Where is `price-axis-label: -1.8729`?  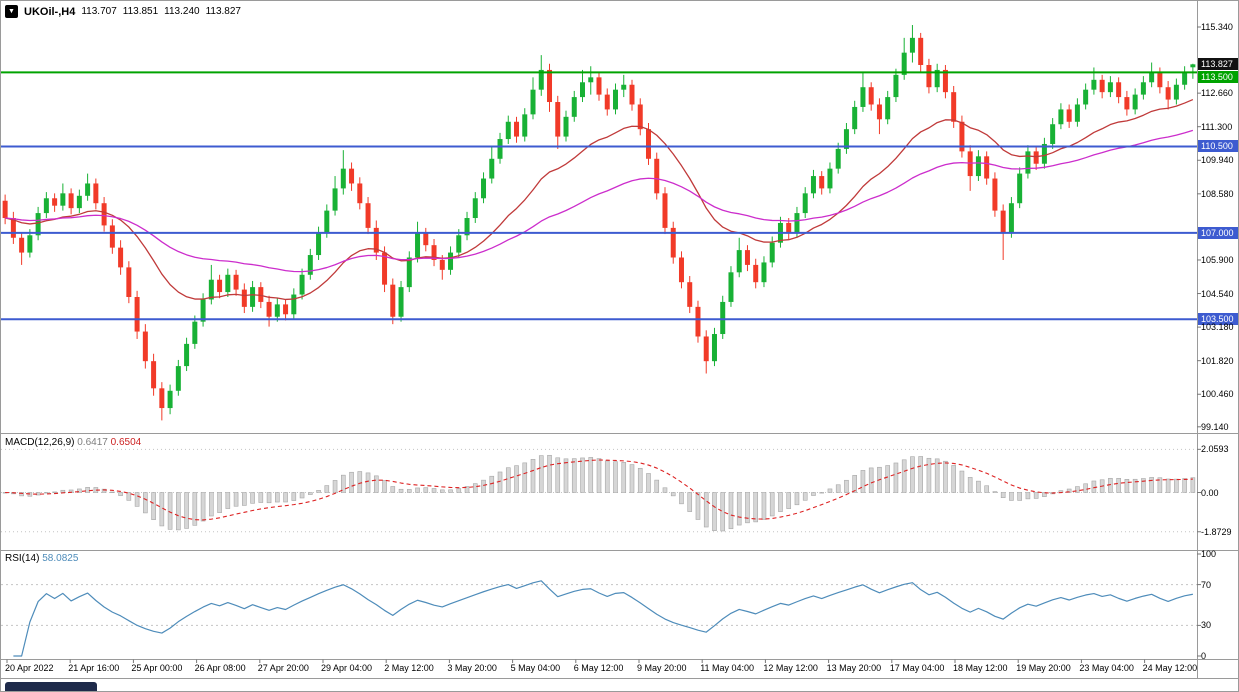
price-axis-label: -1.8729 is located at coordinates (1216, 531).